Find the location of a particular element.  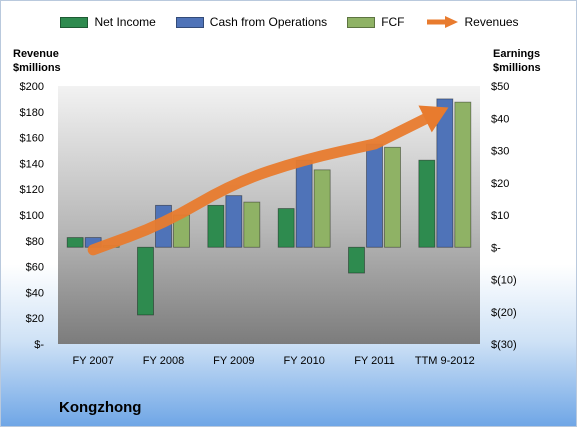

right-tick-label: $(20) is located at coordinates (504, 313).